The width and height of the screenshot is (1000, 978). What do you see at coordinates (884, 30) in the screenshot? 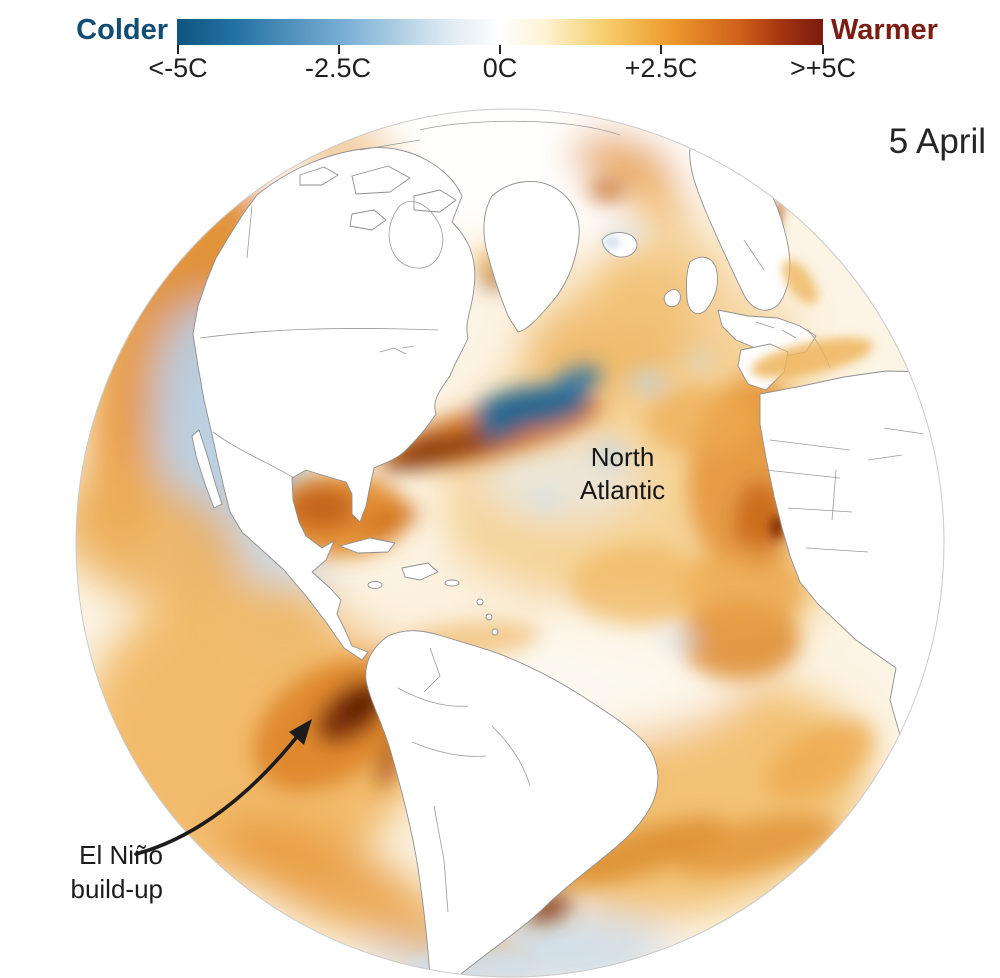
I see `warmer-label: Warmer` at bounding box center [884, 30].